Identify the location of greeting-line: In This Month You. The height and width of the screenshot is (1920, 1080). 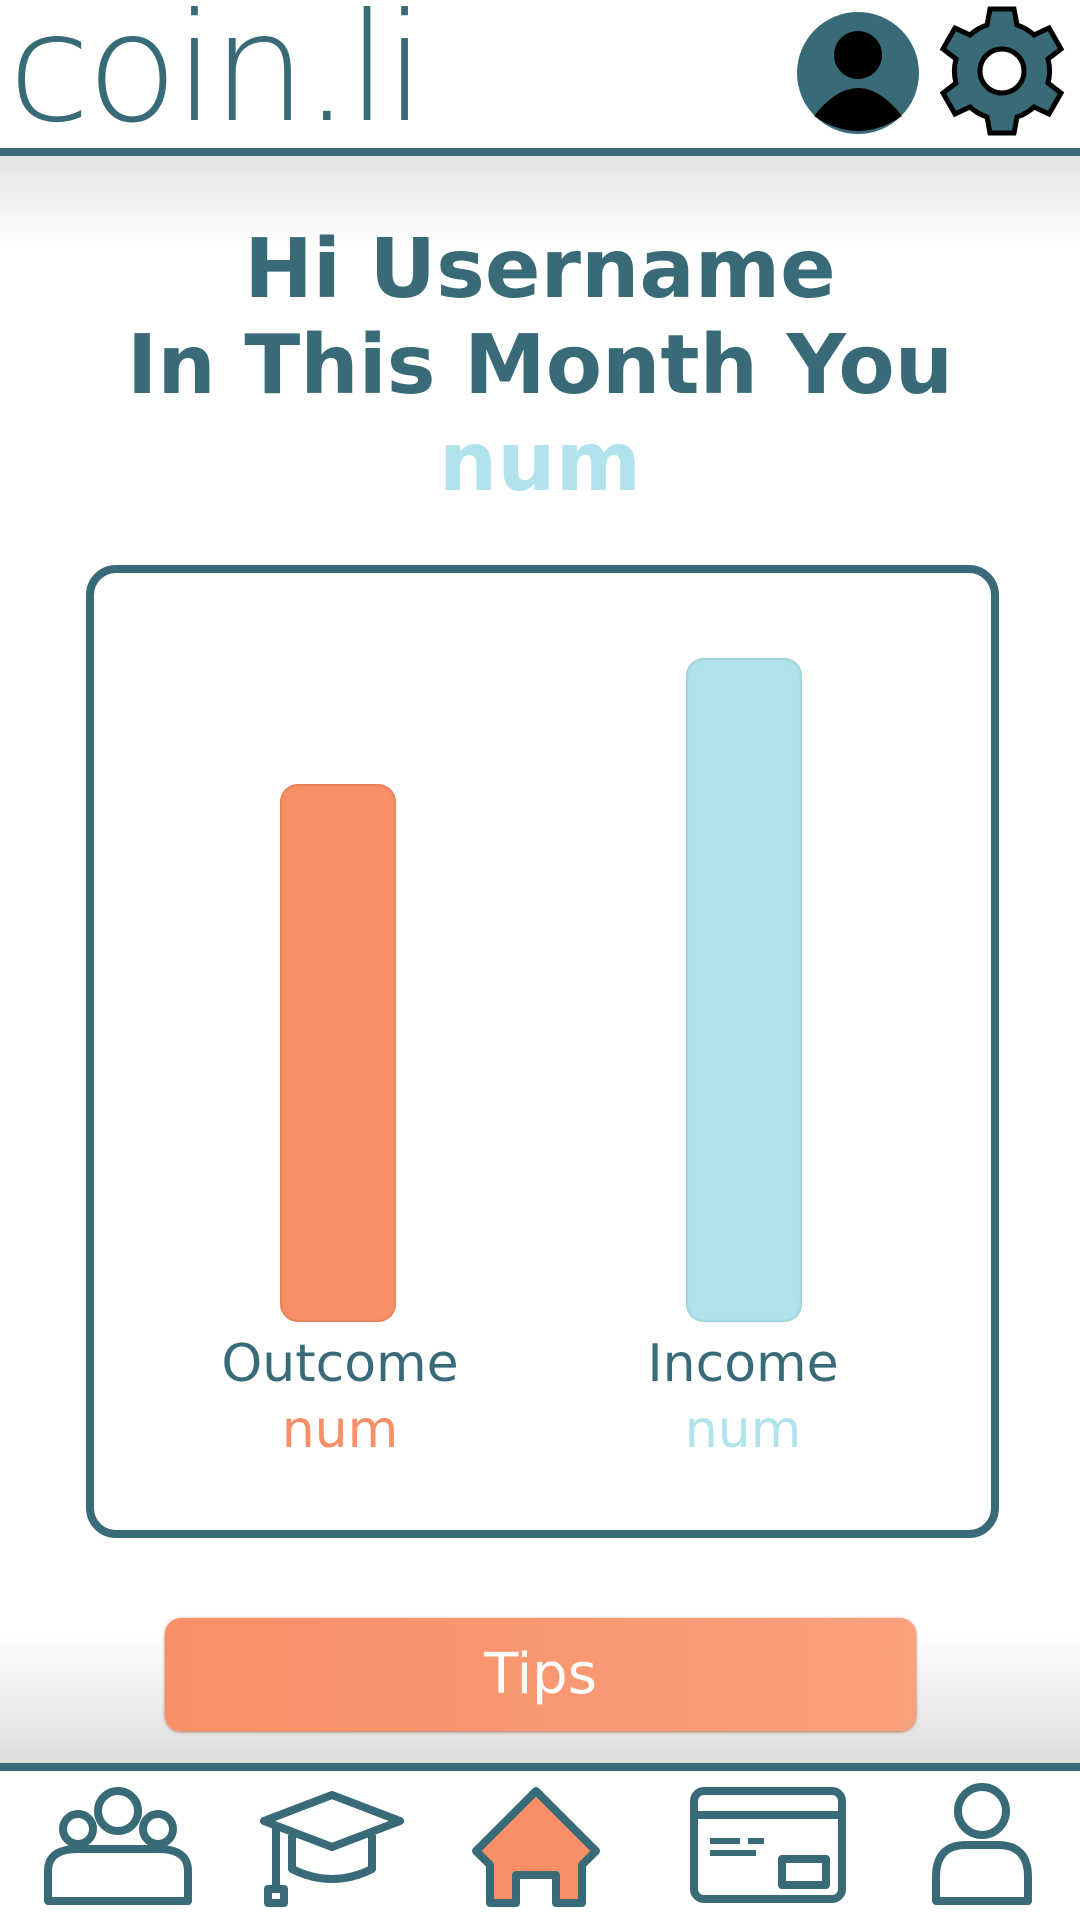
(540, 365).